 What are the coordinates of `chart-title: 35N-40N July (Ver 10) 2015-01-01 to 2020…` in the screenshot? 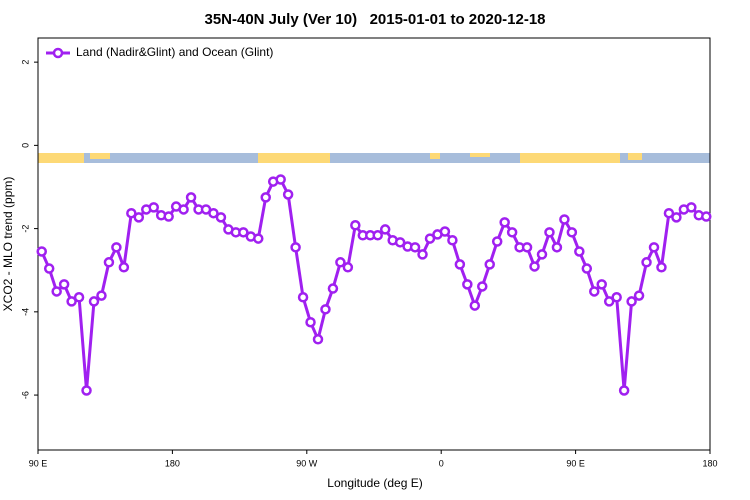 It's located at (374, 19).